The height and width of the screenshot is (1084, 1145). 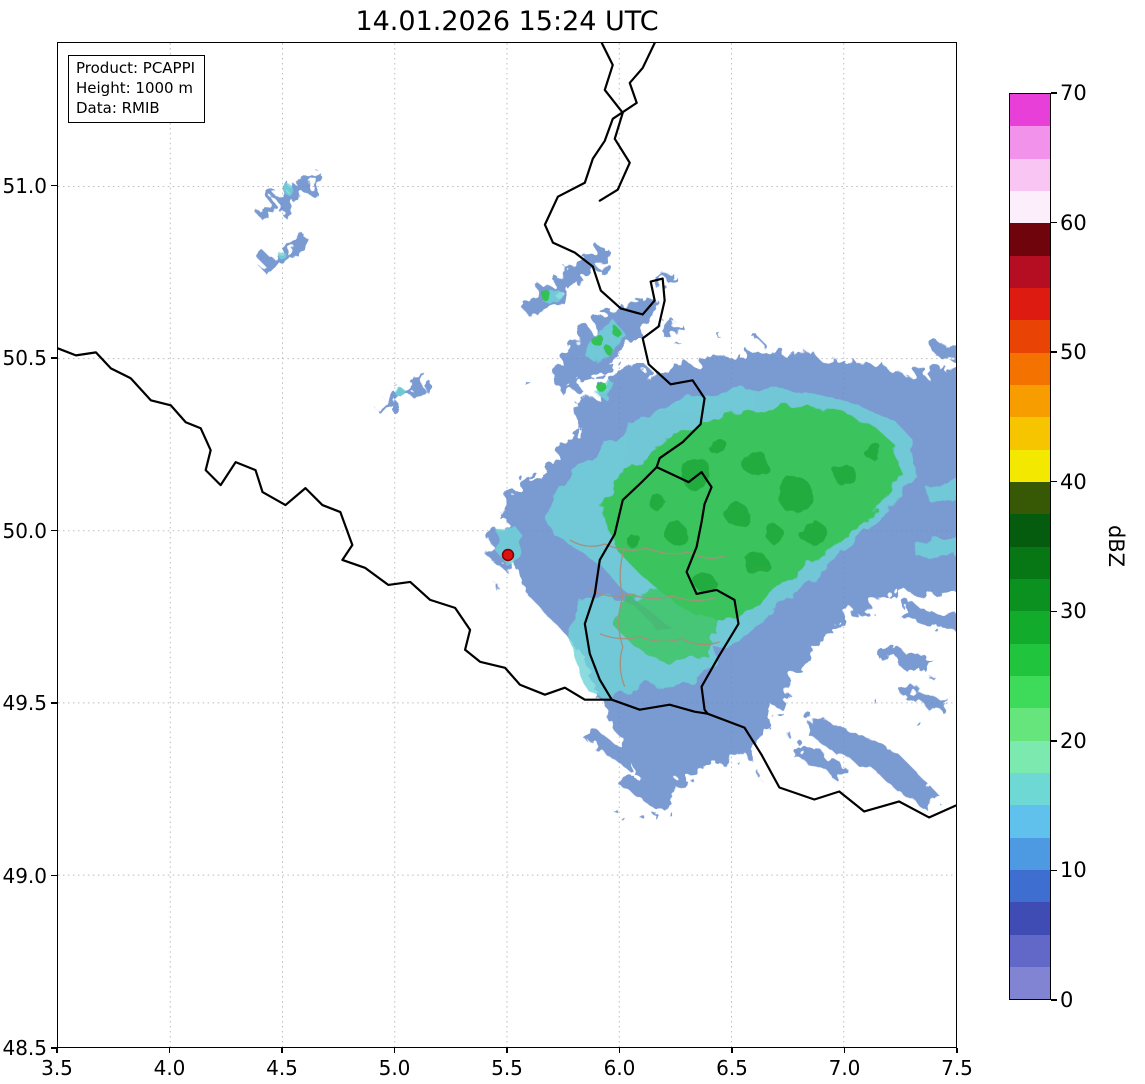 What do you see at coordinates (1116, 546) in the screenshot?
I see `colorbar-label: dBZ` at bounding box center [1116, 546].